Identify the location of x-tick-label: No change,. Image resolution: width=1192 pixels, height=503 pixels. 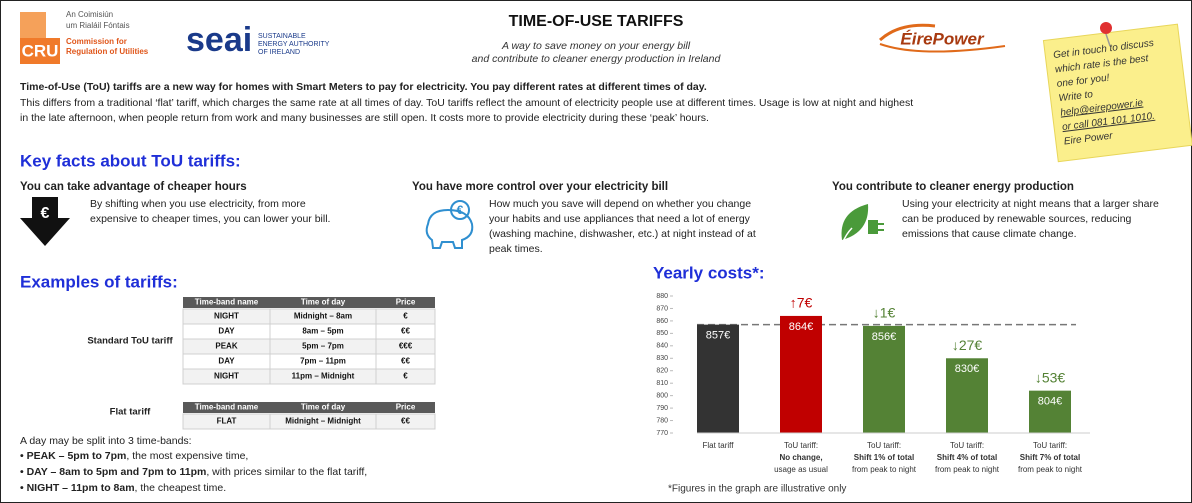
(800, 457).